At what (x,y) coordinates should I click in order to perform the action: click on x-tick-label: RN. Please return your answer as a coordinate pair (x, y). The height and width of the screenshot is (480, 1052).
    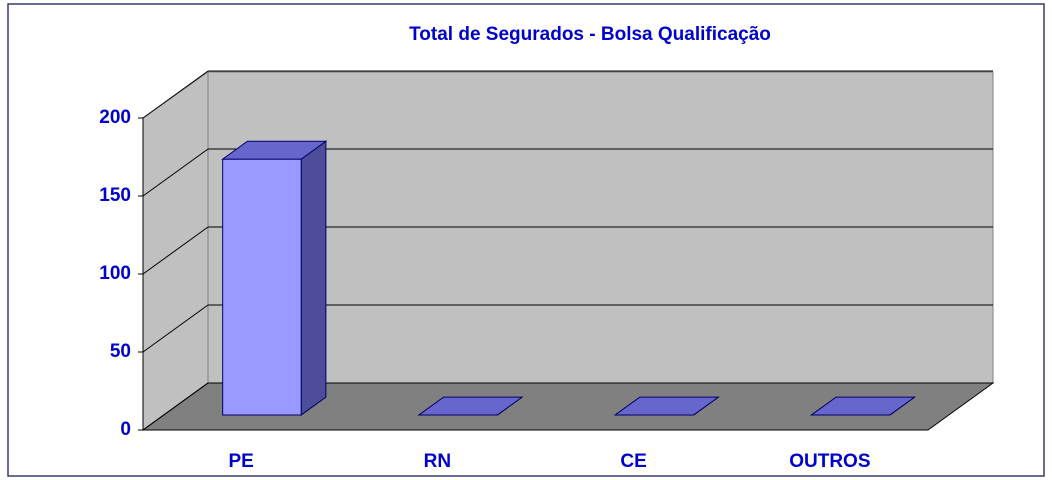
    Looking at the image, I should click on (437, 461).